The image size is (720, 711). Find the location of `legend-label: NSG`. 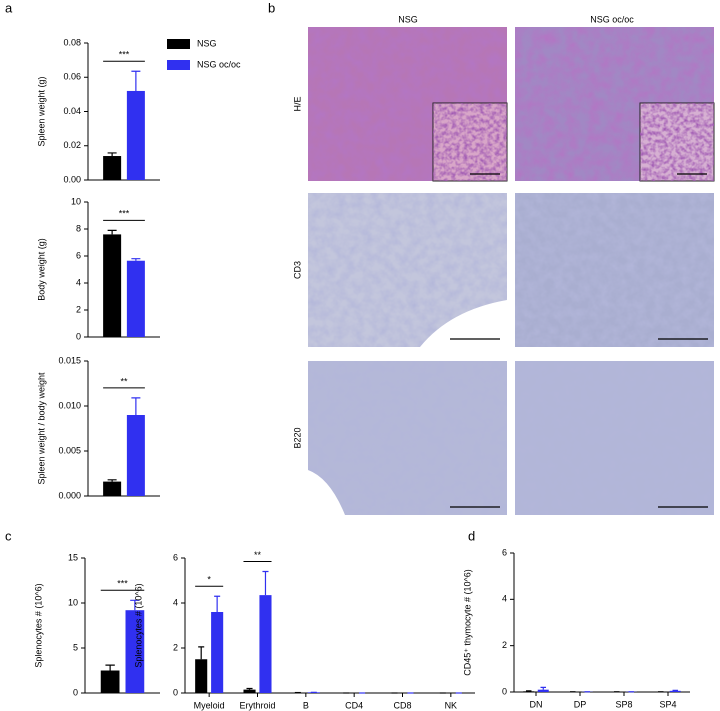

legend-label: NSG is located at coordinates (207, 43).